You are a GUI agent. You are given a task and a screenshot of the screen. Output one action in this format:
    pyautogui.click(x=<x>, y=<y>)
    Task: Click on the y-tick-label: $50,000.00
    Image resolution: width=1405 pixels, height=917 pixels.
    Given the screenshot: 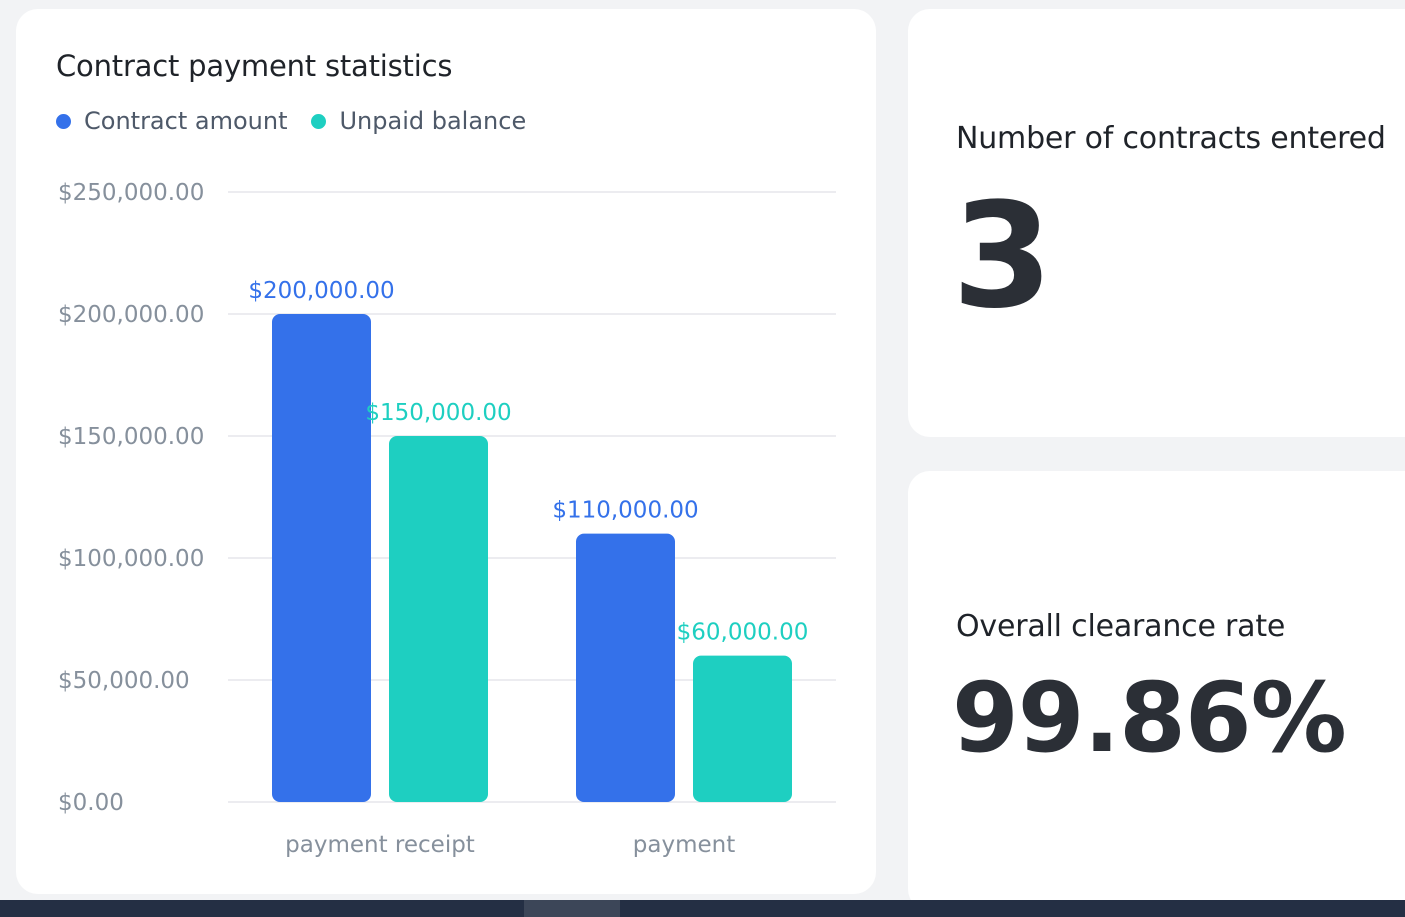 What is the action you would take?
    pyautogui.click(x=124, y=681)
    